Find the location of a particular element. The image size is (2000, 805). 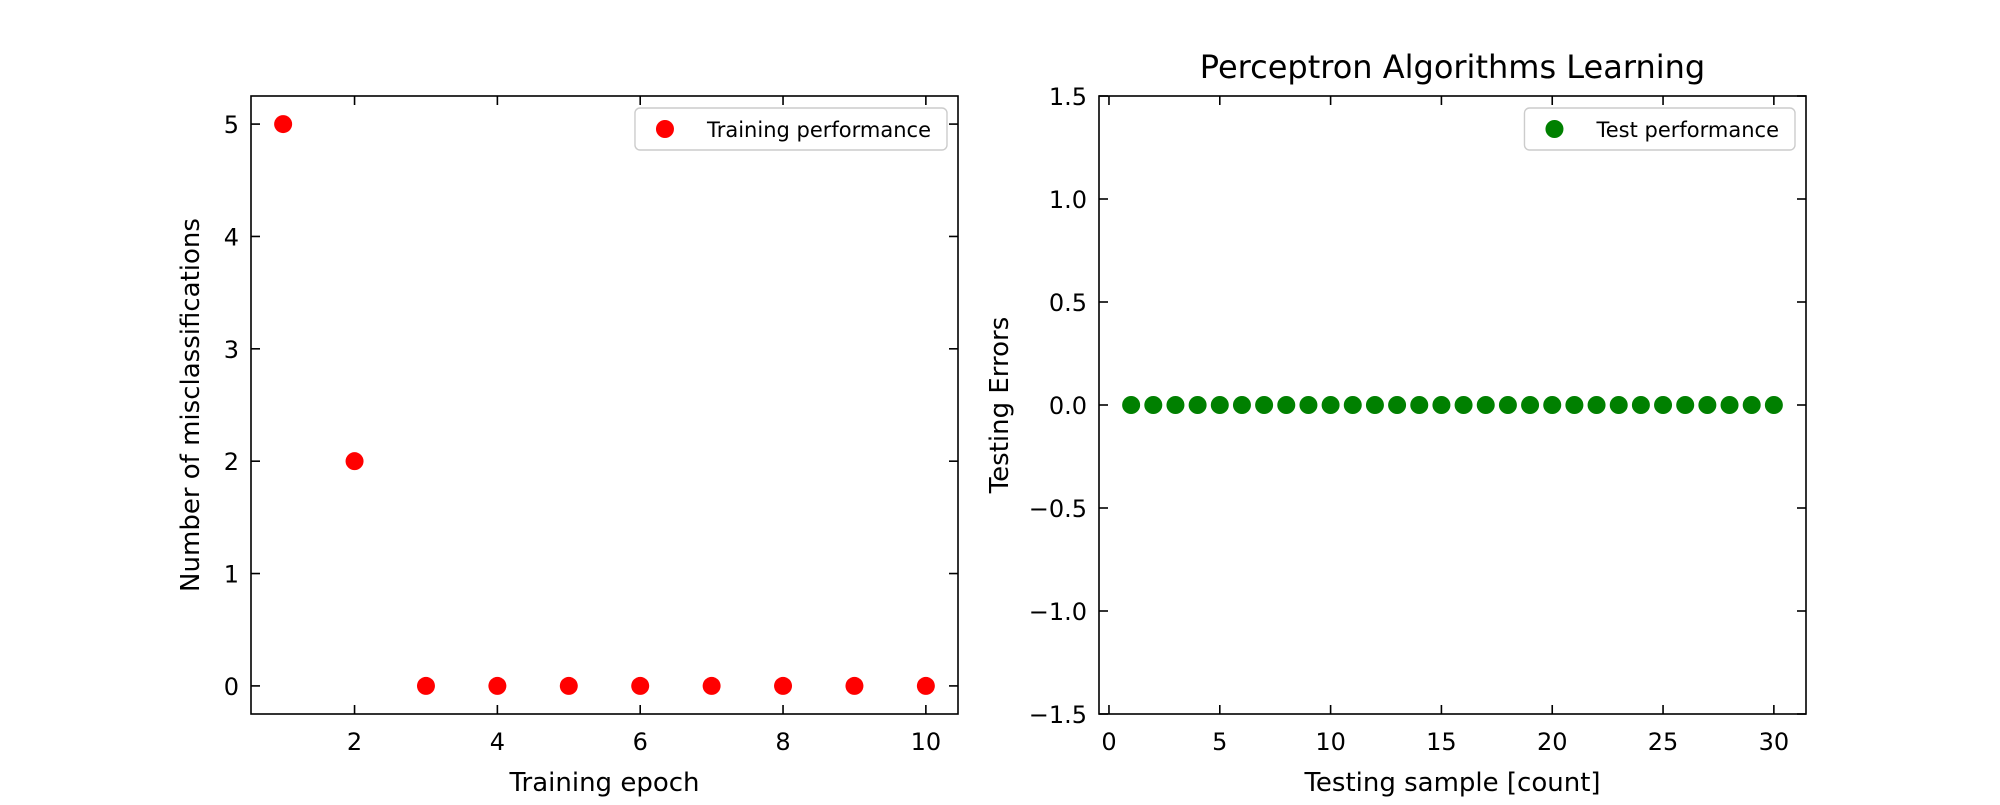

y-tick-label: 1.5 is located at coordinates (1068, 97).